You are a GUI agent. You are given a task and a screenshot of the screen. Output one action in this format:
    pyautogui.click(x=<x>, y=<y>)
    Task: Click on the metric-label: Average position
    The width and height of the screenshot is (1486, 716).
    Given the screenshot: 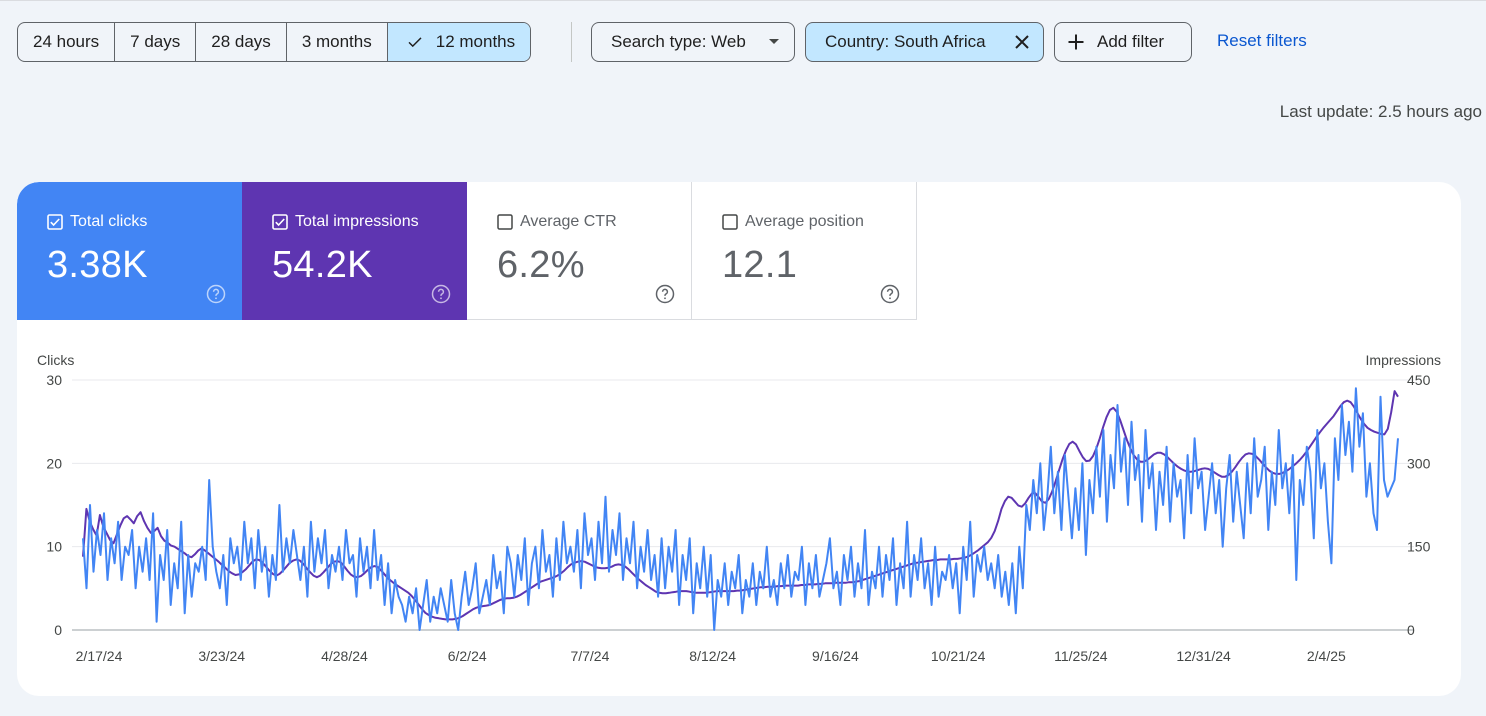 What is the action you would take?
    pyautogui.click(x=804, y=221)
    